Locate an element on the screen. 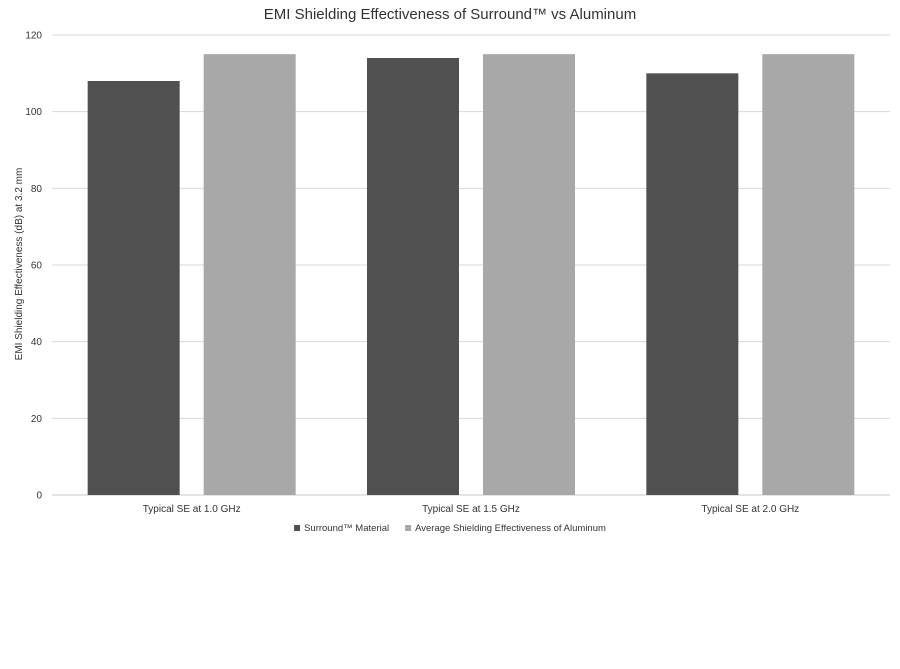 This screenshot has width=900, height=669. y-axis-ticks: 0 20 40 60 80 100 120 is located at coordinates (33, 266).